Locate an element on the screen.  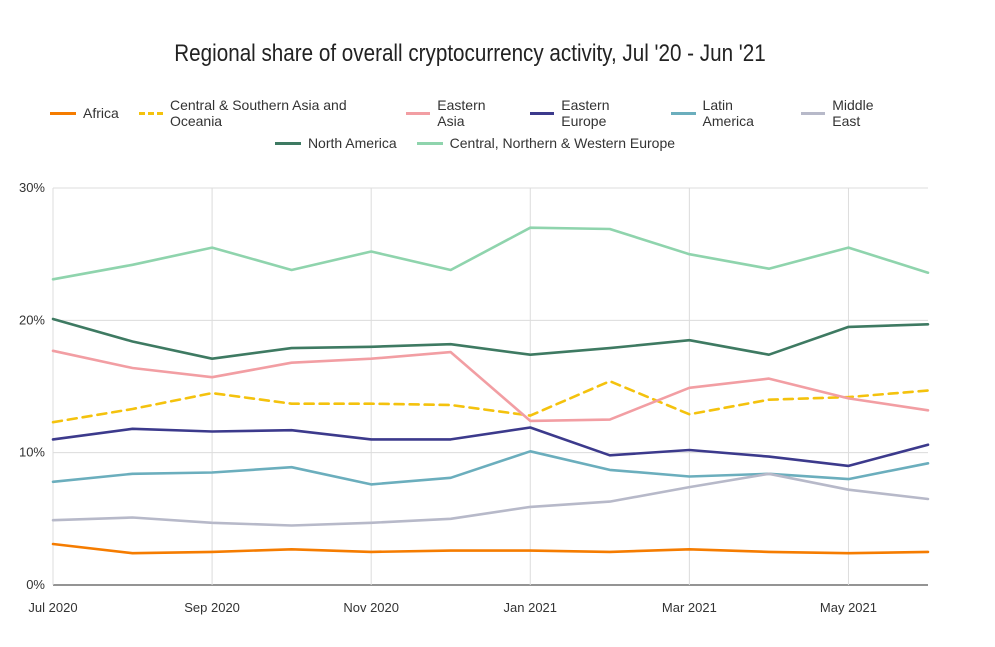
y-tick-label: 20% is located at coordinates (32, 319).